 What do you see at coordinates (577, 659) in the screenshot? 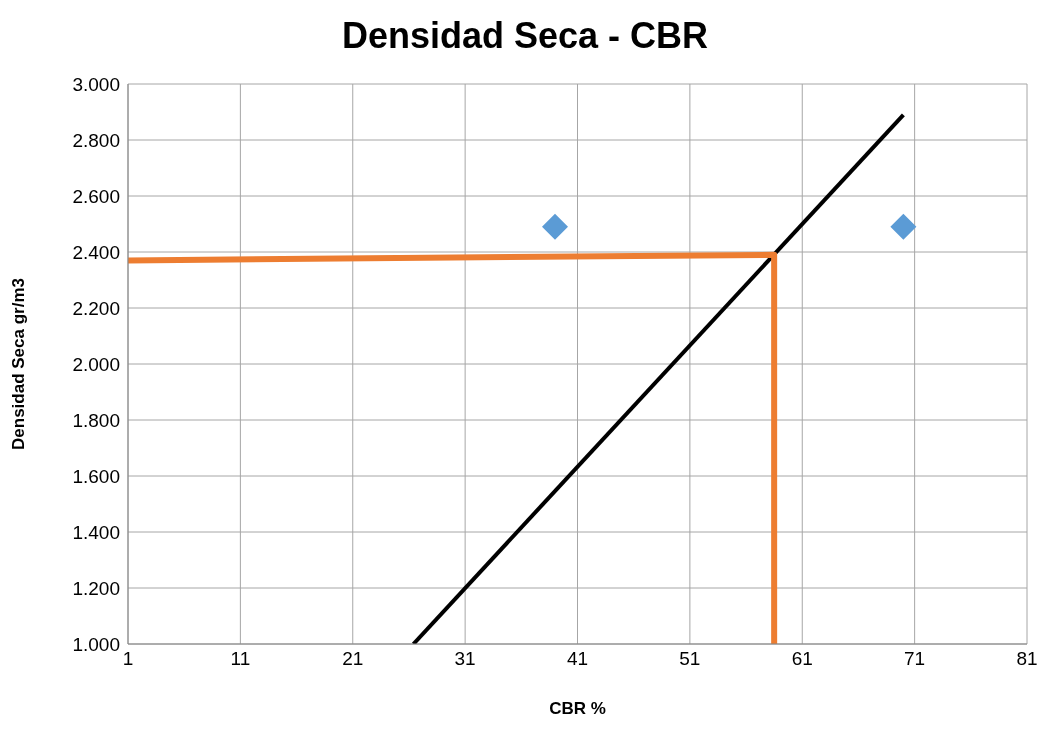
I see `x-tick-label: 41` at bounding box center [577, 659].